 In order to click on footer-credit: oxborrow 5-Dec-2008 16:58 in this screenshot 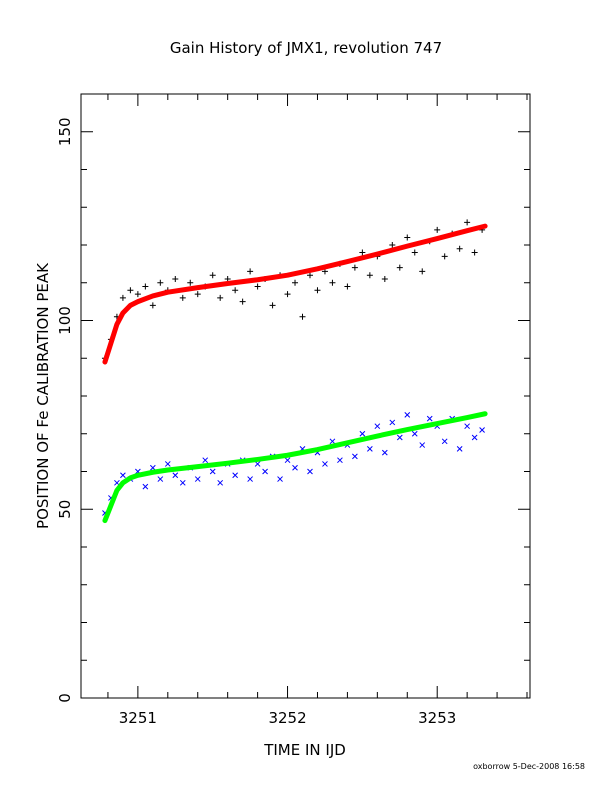, I will do `click(529, 766)`.